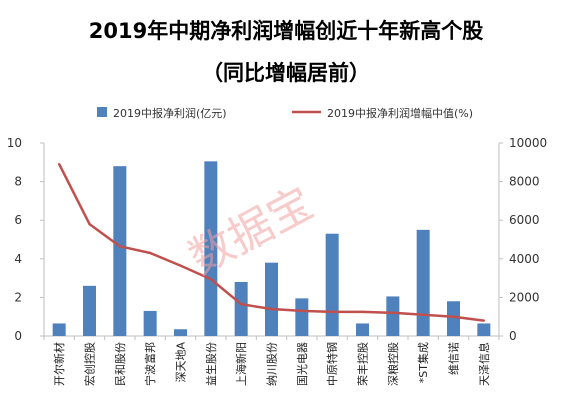  What do you see at coordinates (251, 231) in the screenshot?
I see `watermark: 数据宝` at bounding box center [251, 231].